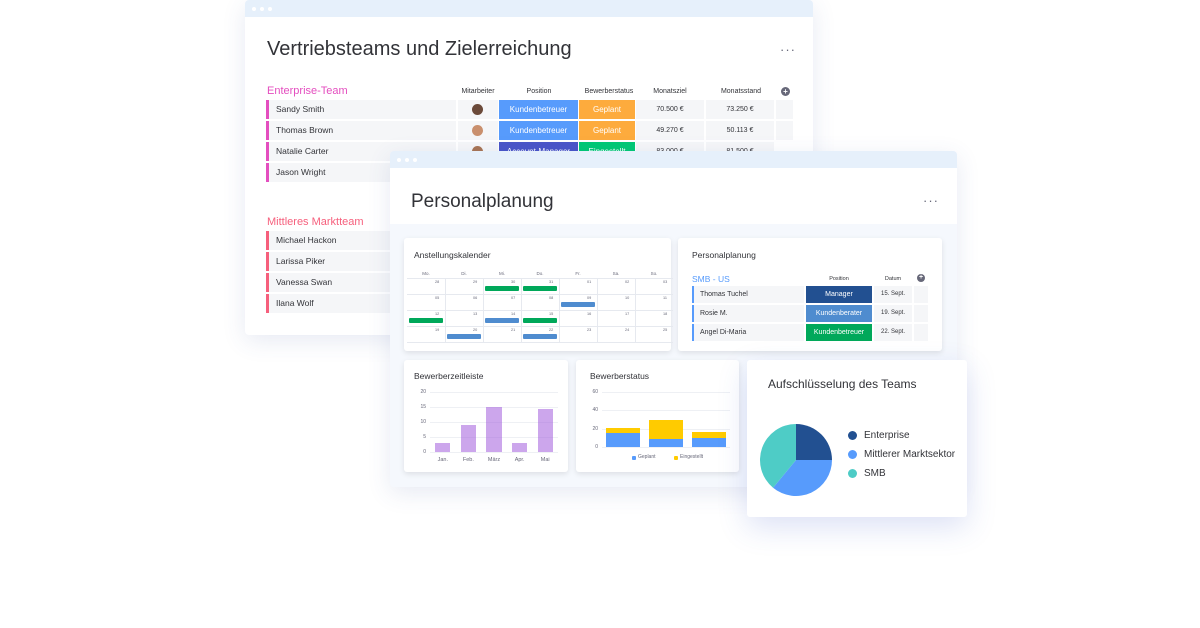 The height and width of the screenshot is (628, 1200). I want to click on team-pie-chart, so click(796, 460).